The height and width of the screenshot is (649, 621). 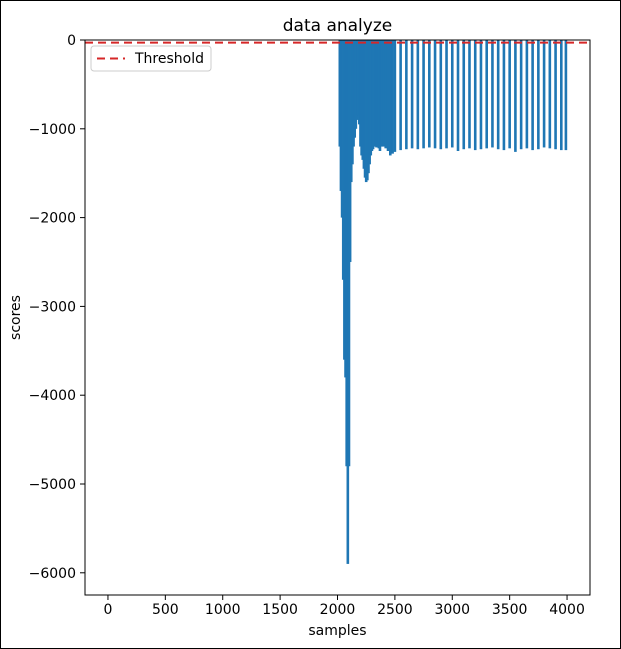 What do you see at coordinates (16, 317) in the screenshot?
I see `y-axis-label: scores` at bounding box center [16, 317].